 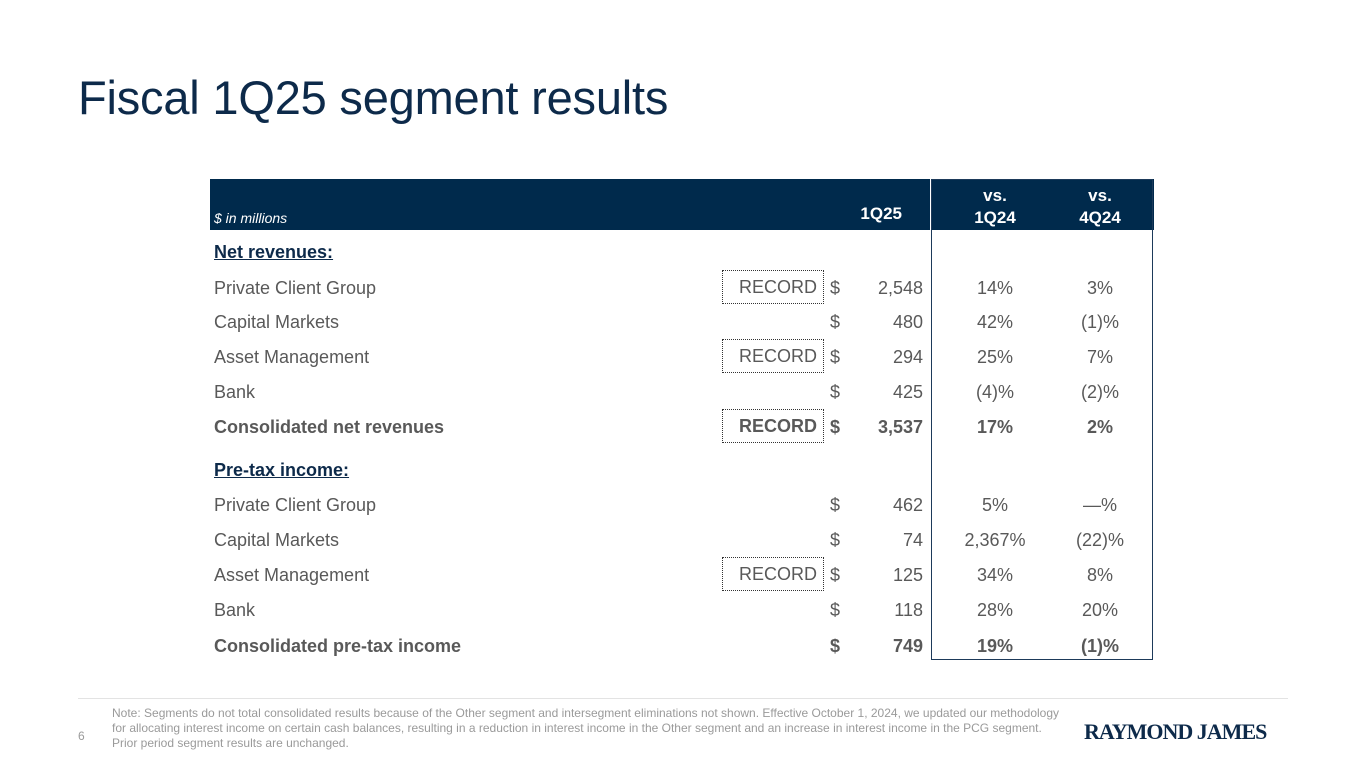 I want to click on comparison-columns-box, so click(x=1042, y=419).